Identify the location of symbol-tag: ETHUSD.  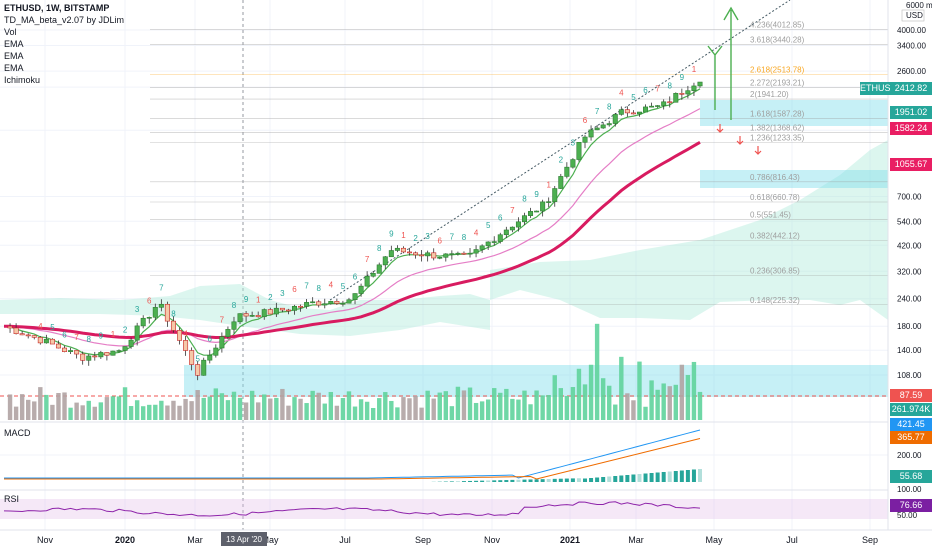
(879, 88).